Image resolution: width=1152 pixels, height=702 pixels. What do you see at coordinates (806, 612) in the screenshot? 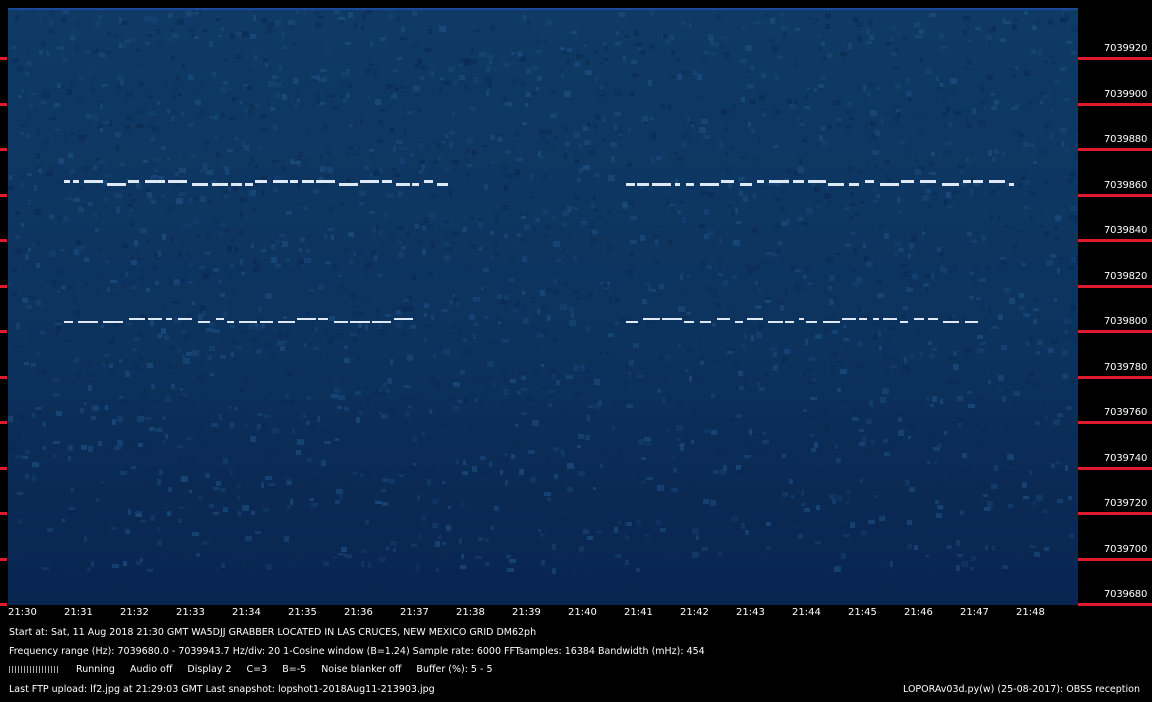
I see `time-label: 21:44` at bounding box center [806, 612].